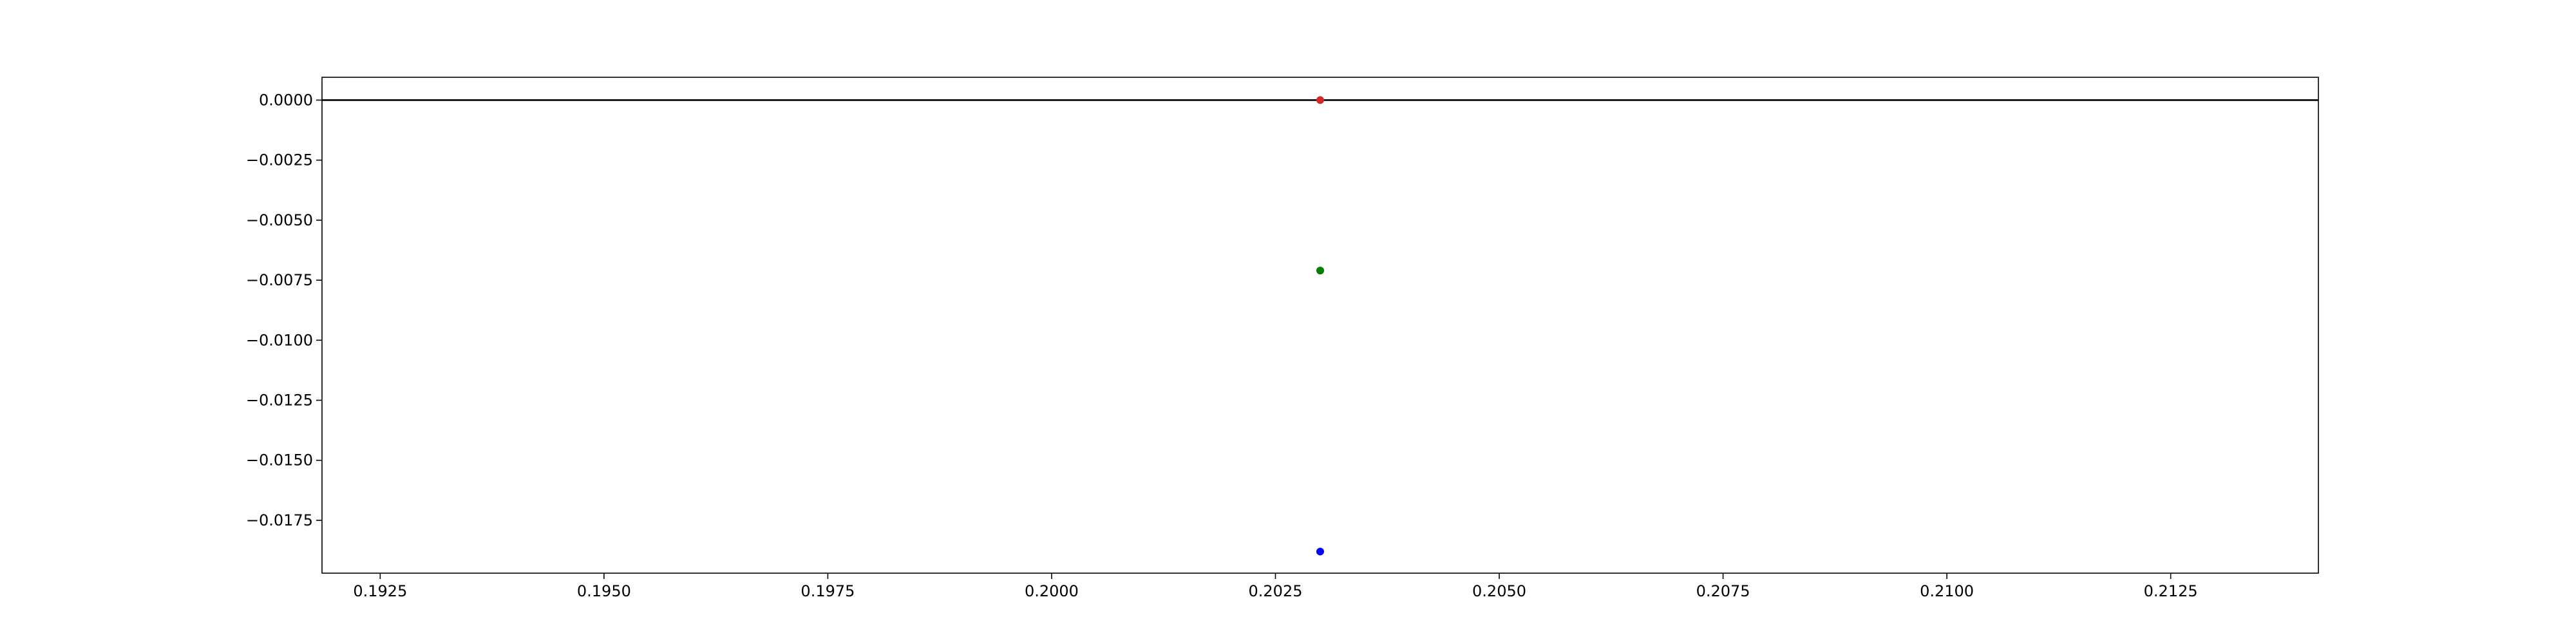 This screenshot has width=2576, height=644. I want to click on y-tick-label: −0.0150, so click(279, 460).